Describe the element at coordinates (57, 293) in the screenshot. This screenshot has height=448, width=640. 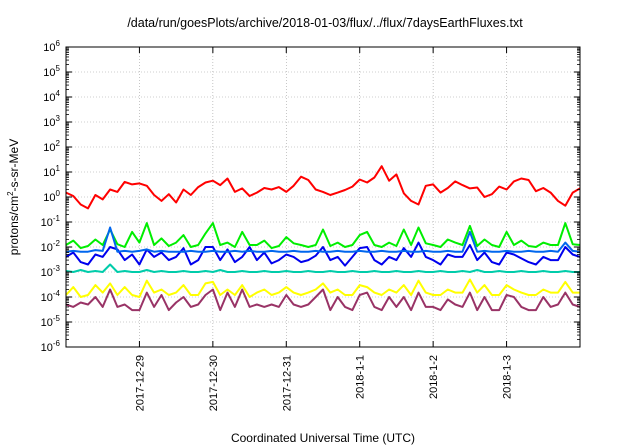
I see `y-tick-exponent: -4` at that location.